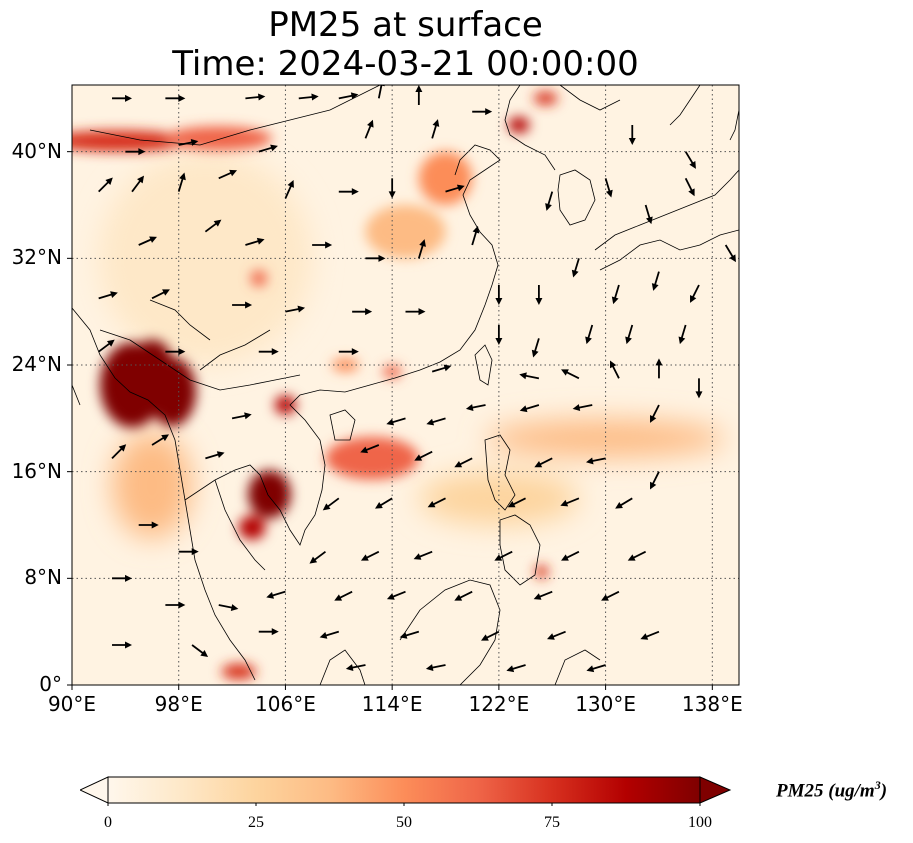 This screenshot has height=843, width=913. Describe the element at coordinates (405, 64) in the screenshot. I see `map-title-line2: Time: 2024-03-21 00:00:00` at that location.